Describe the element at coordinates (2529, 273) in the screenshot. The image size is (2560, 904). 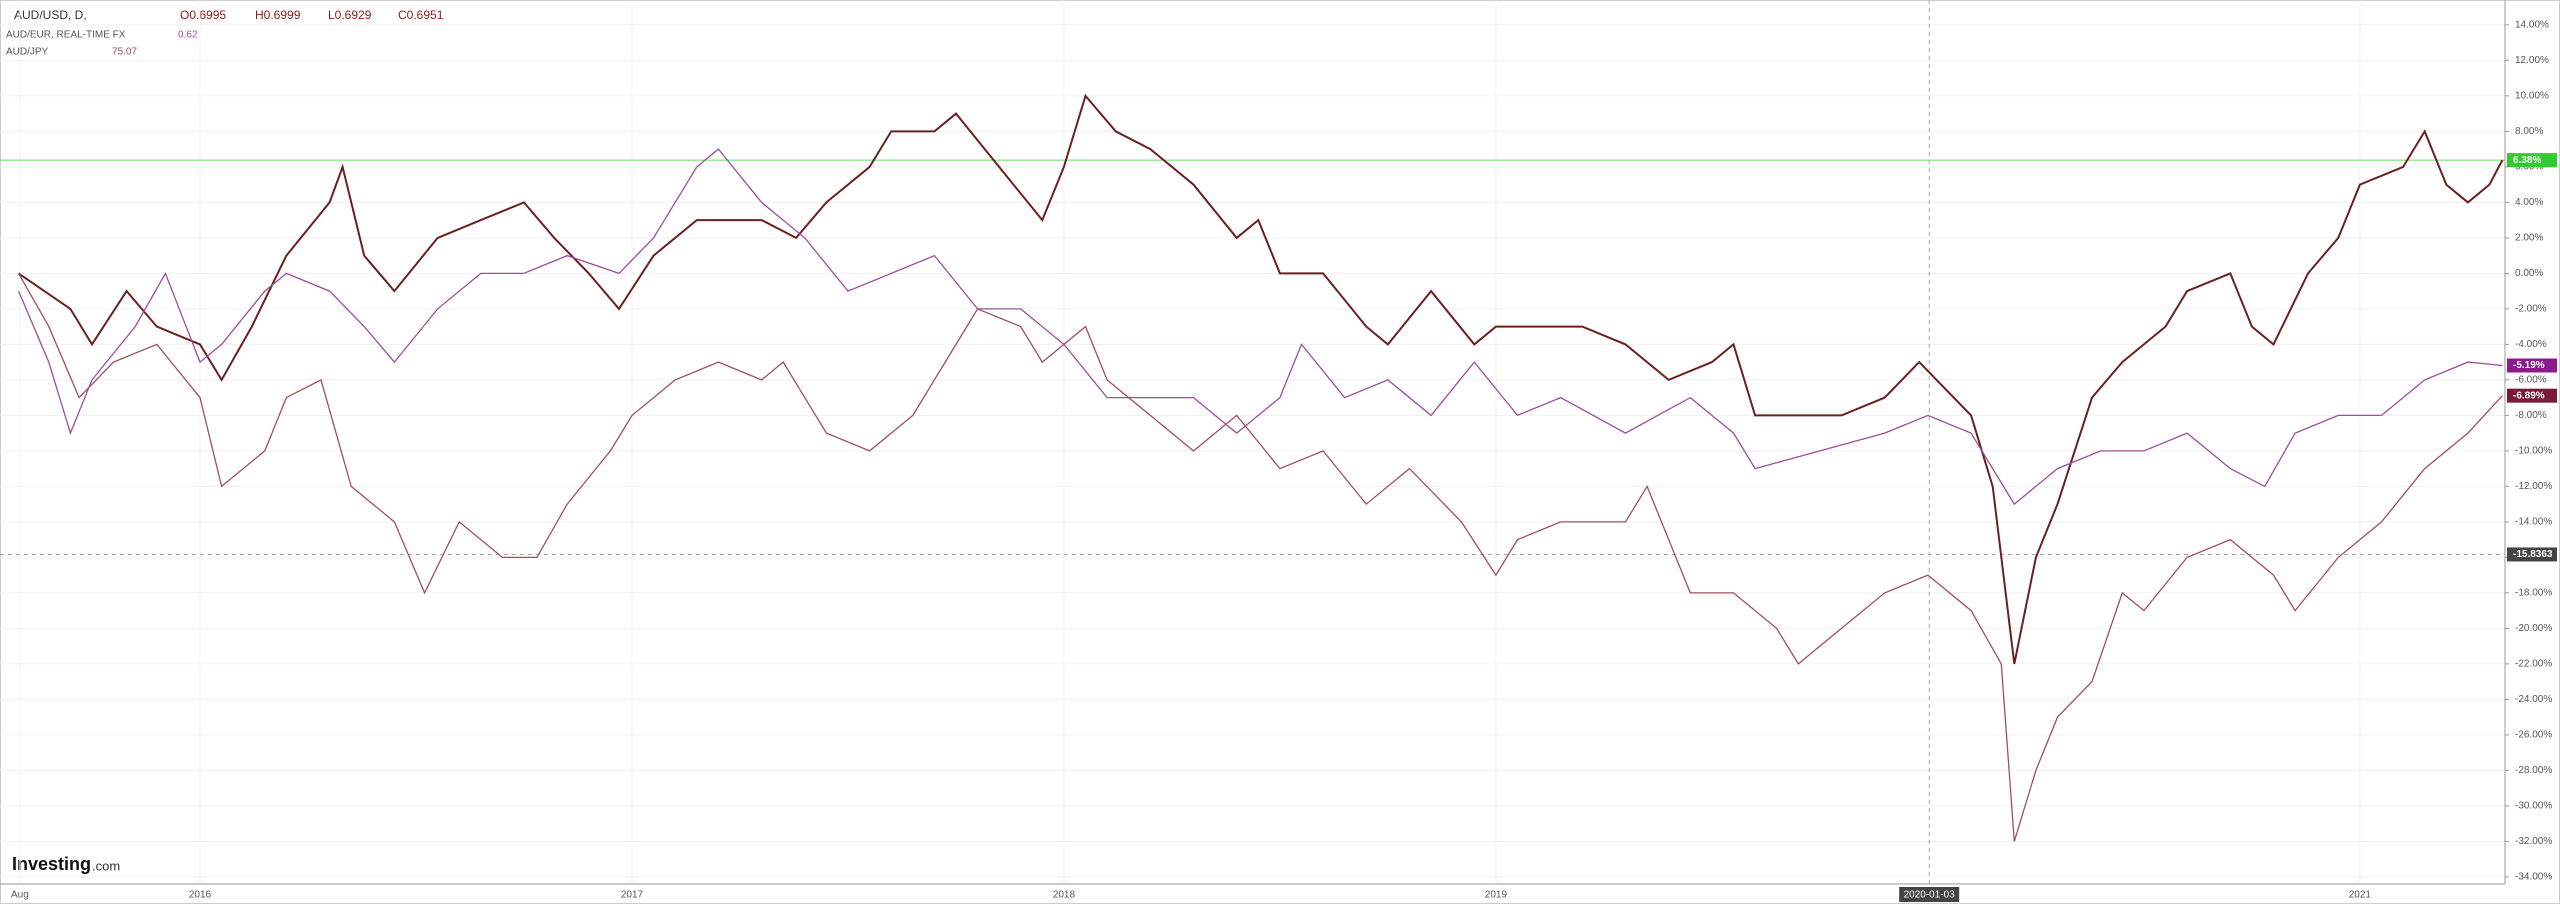
I see `y-tick-label: 0.00%` at that location.